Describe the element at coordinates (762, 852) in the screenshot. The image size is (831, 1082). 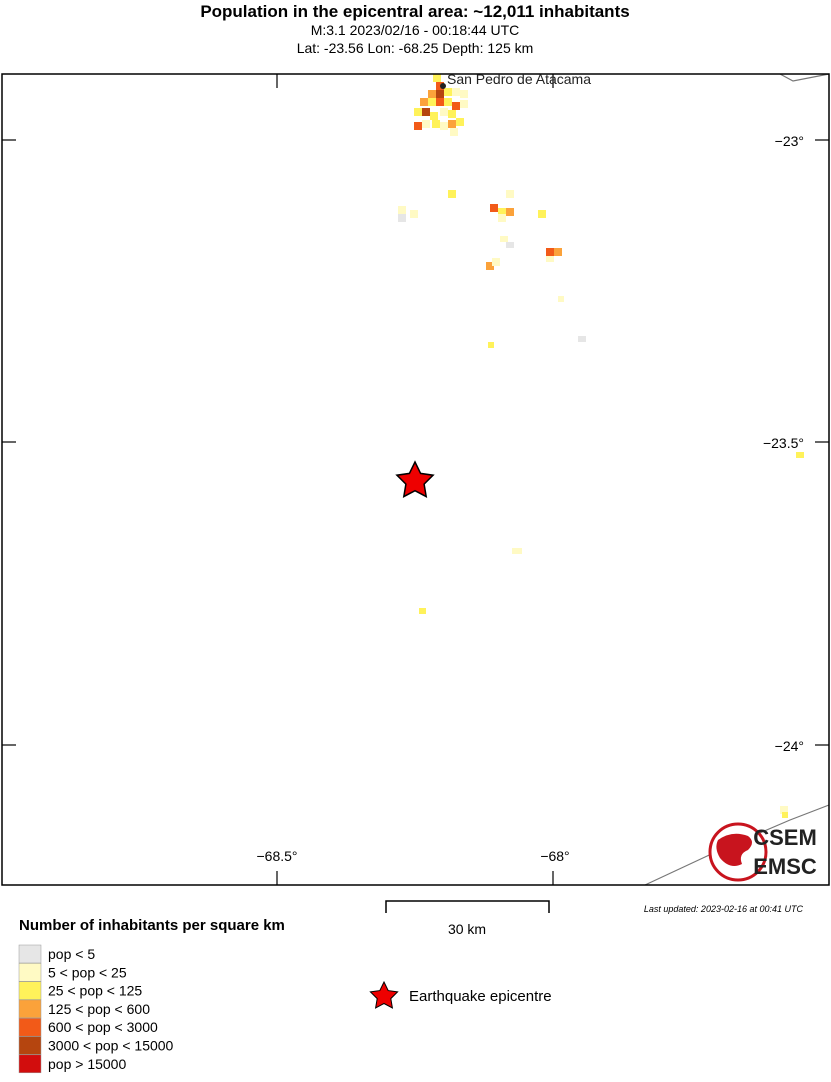
I see `logo: CSEM EMSC` at that location.